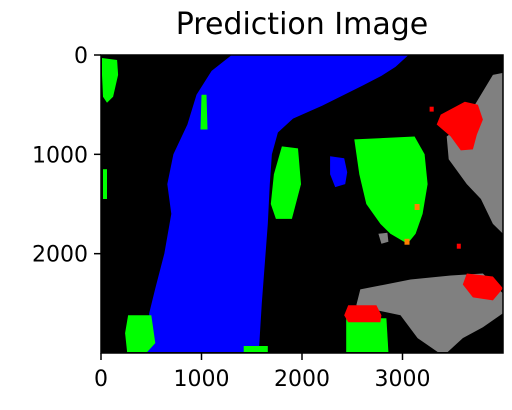 The image size is (512, 410). Describe the element at coordinates (60, 255) in the screenshot. I see `y-tick-label: 2000` at that location.